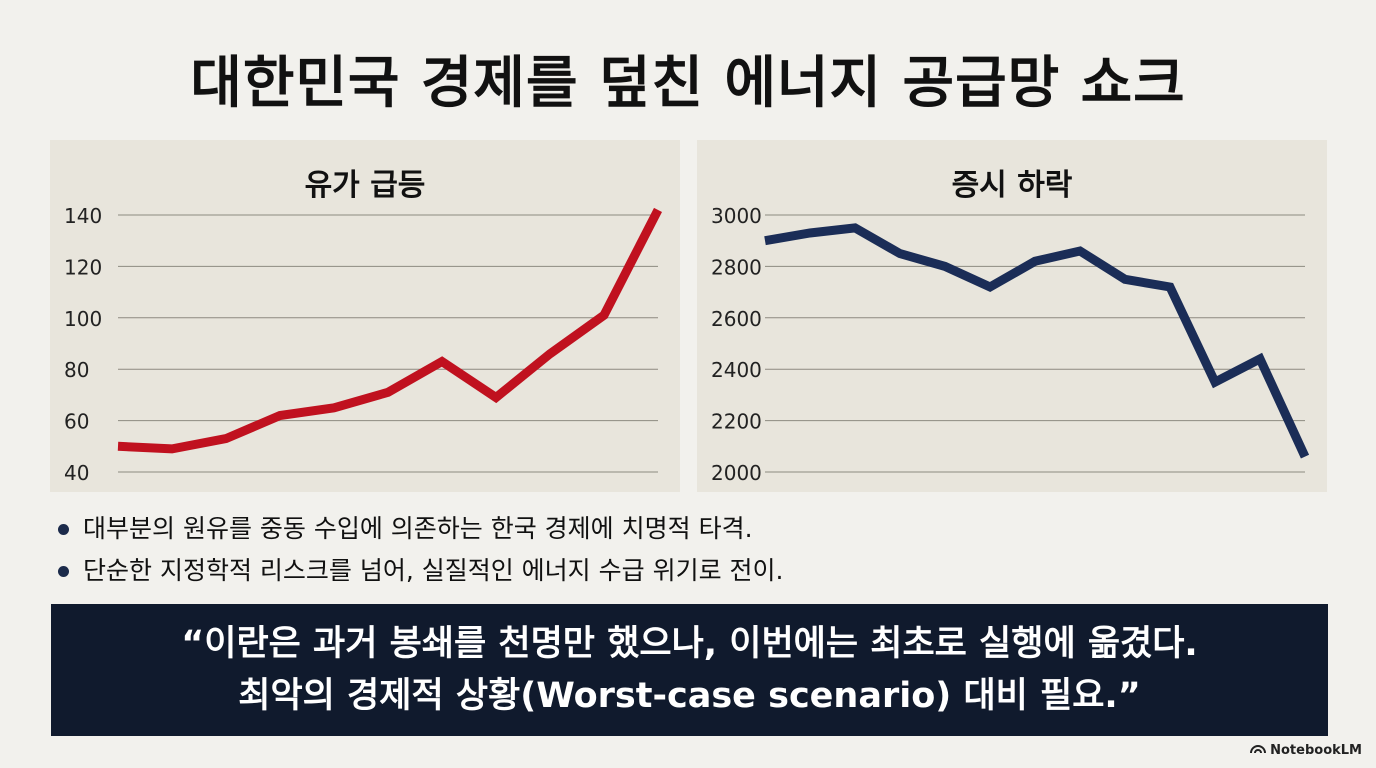 This screenshot has width=1376, height=768. What do you see at coordinates (736, 370) in the screenshot?
I see `y-tick-label: 2400` at bounding box center [736, 370].